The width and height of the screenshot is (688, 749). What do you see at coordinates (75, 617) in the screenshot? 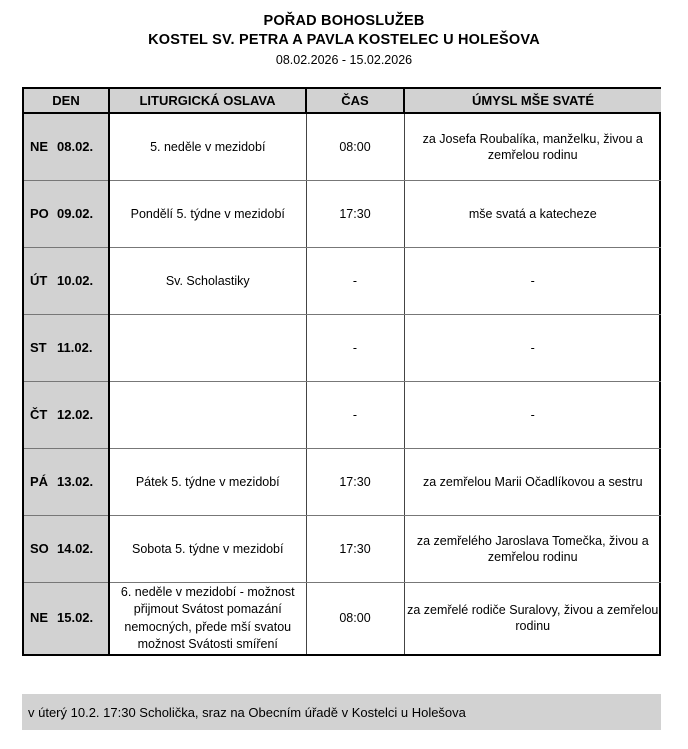
I see `day-date: 15.02.` at bounding box center [75, 617].